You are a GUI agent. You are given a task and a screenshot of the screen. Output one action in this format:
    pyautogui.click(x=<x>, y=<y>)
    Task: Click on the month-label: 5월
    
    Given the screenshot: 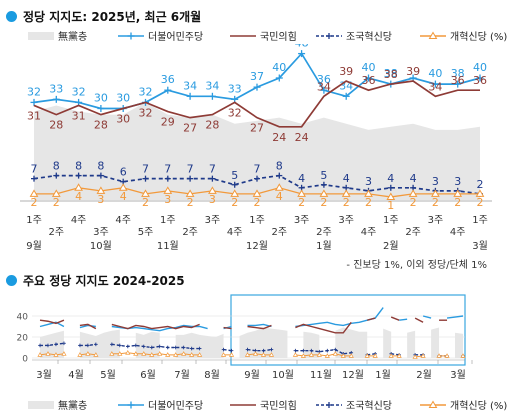 What is the action you would take?
    pyautogui.click(x=108, y=375)
    